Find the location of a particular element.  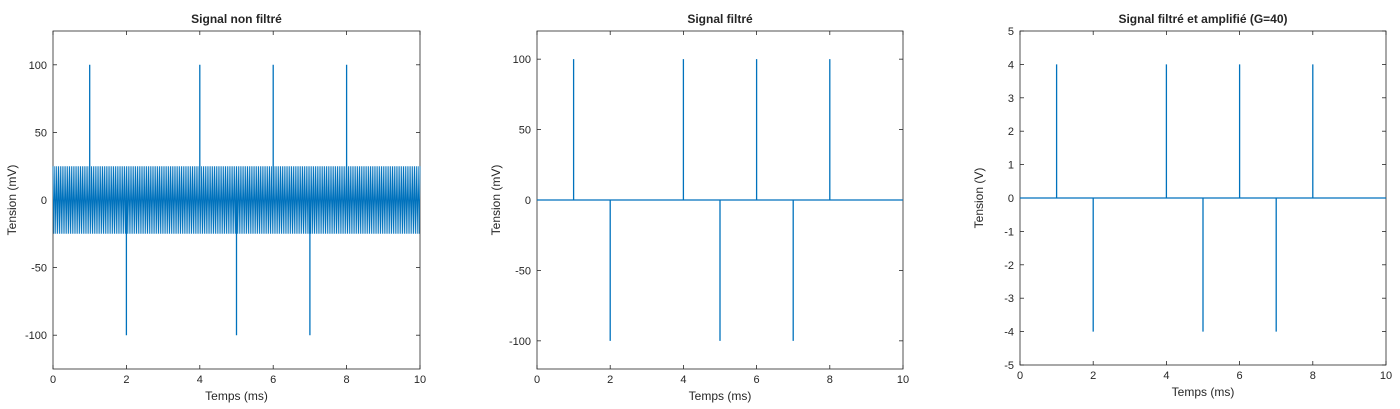

y-tick-label: 5 is located at coordinates (1011, 32).